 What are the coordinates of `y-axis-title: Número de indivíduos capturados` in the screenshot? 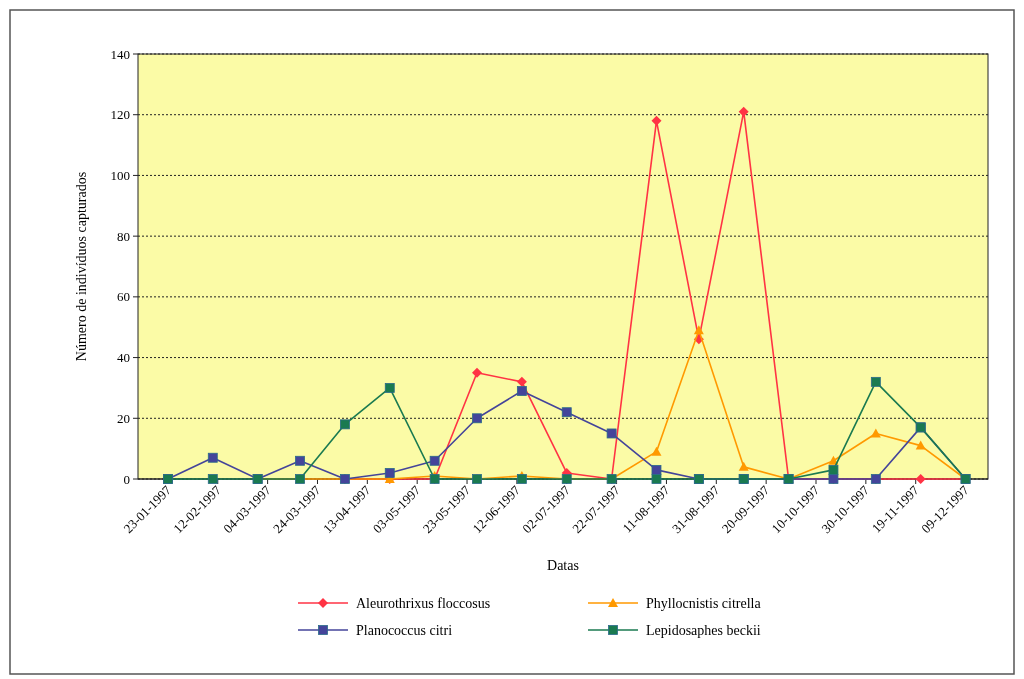 It's located at (81, 266).